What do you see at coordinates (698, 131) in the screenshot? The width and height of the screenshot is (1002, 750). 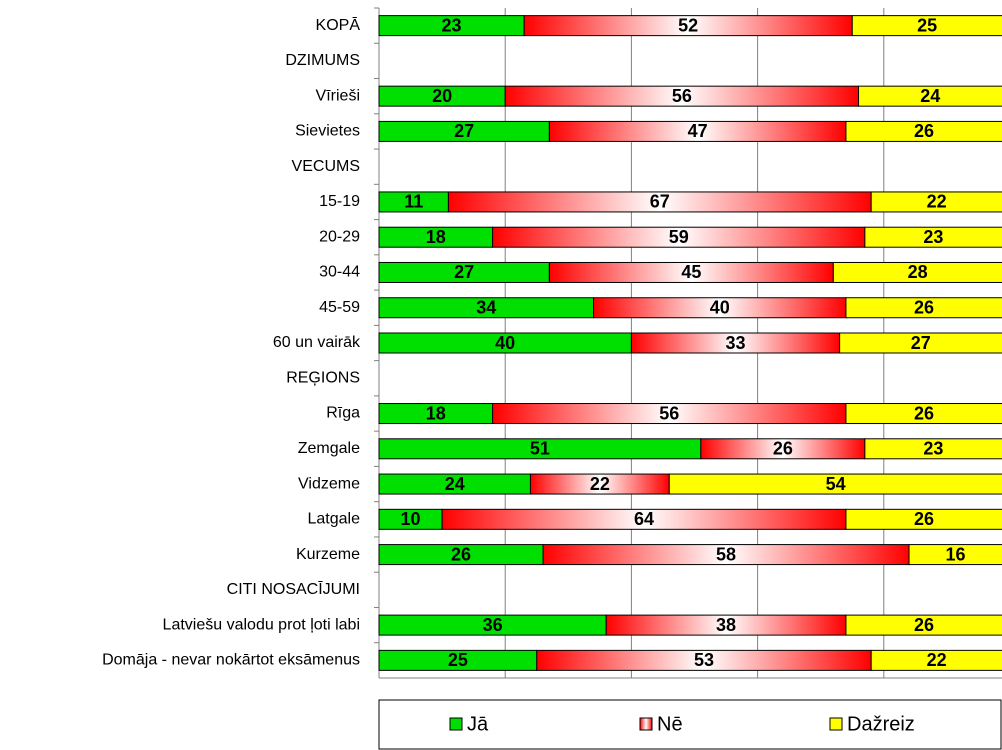 I see `data-label: 47` at bounding box center [698, 131].